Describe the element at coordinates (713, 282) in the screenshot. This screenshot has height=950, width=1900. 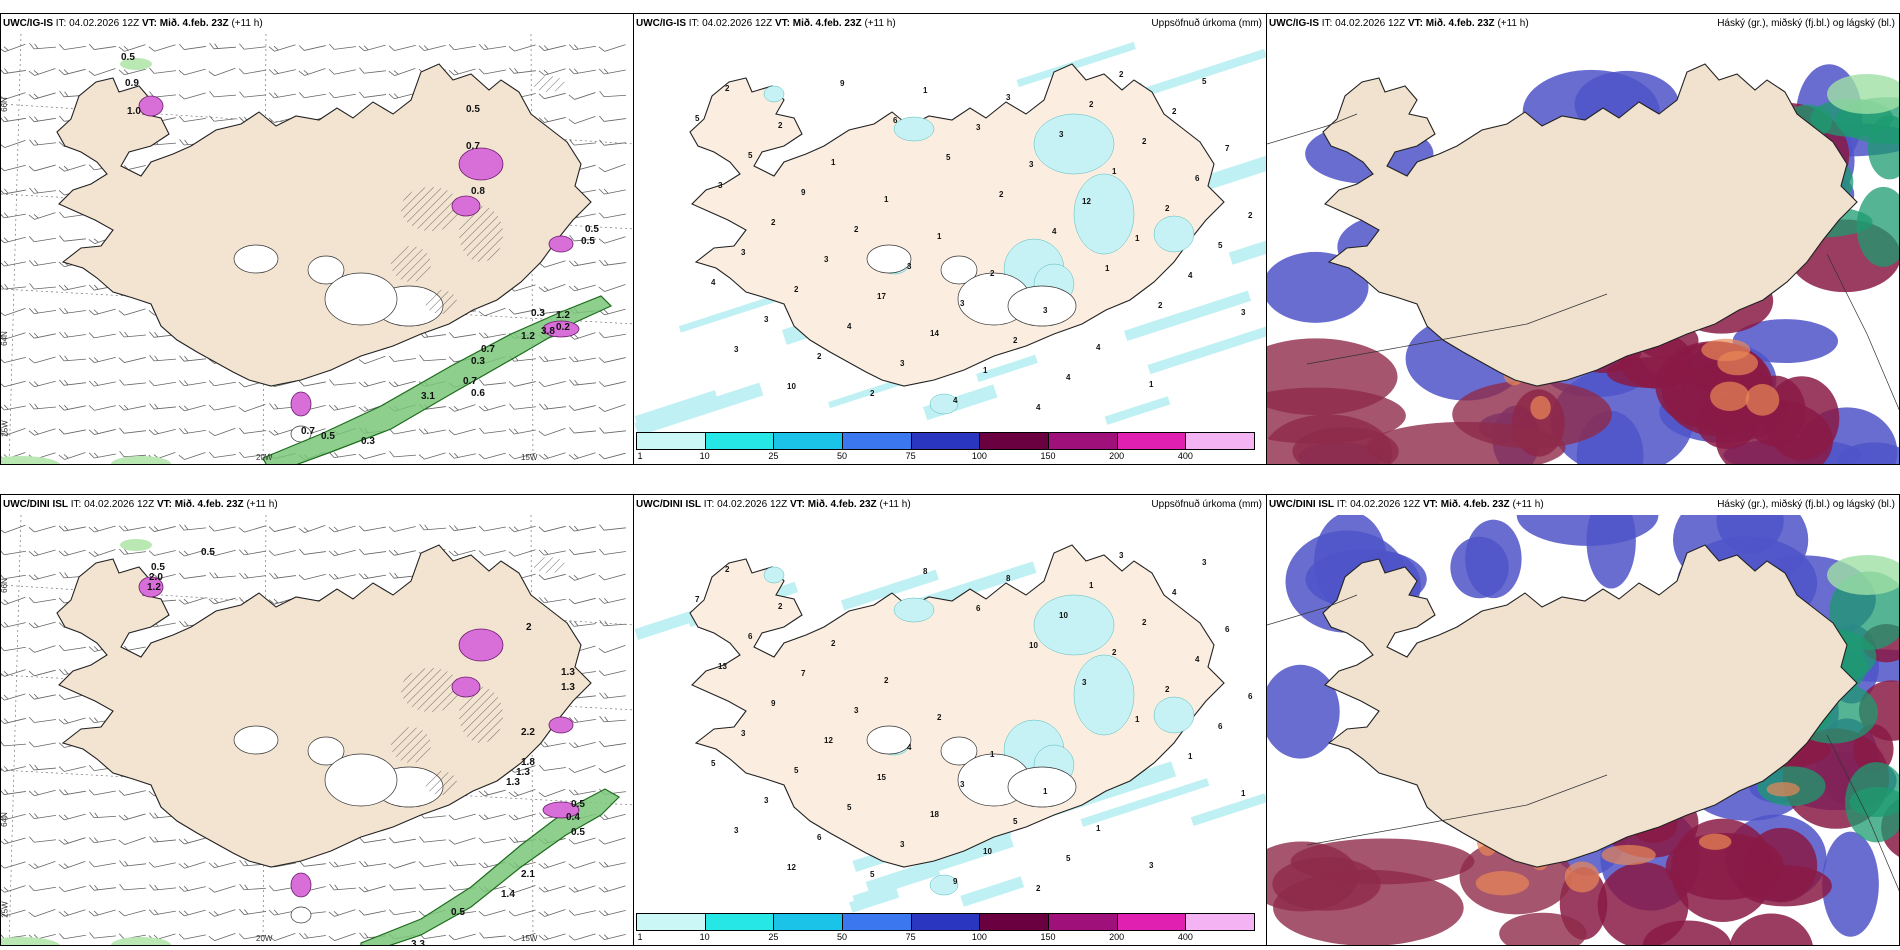
I see `precip-value-label: 4` at that location.